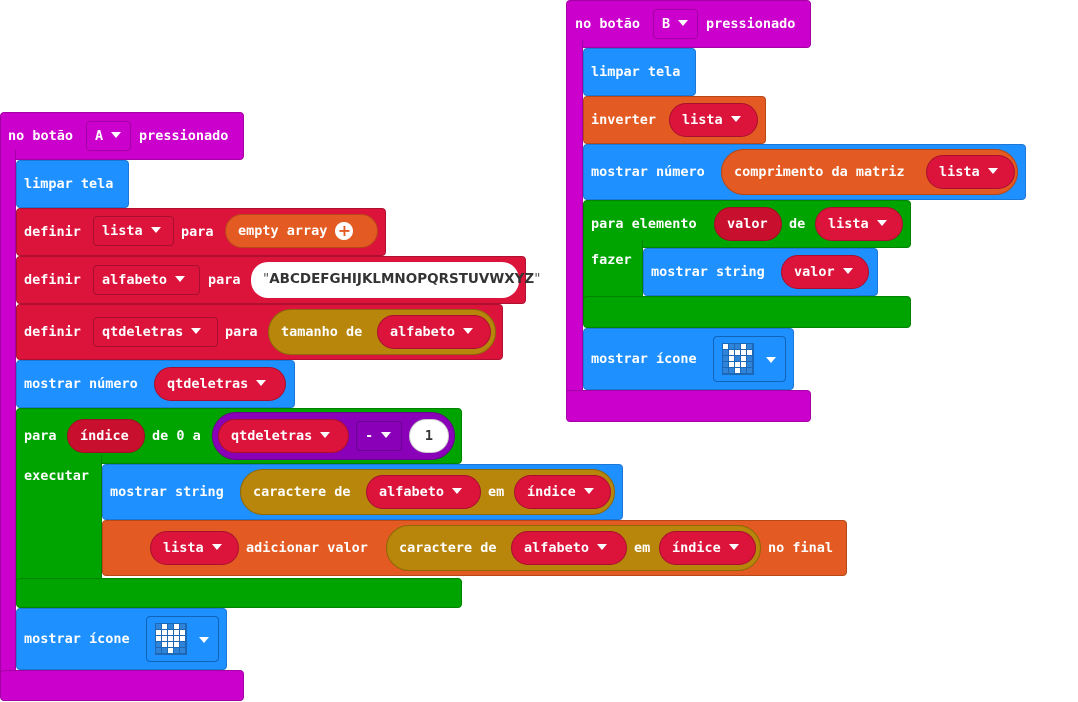 The height and width of the screenshot is (702, 1078). I want to click on heart-icon, so click(171, 639).